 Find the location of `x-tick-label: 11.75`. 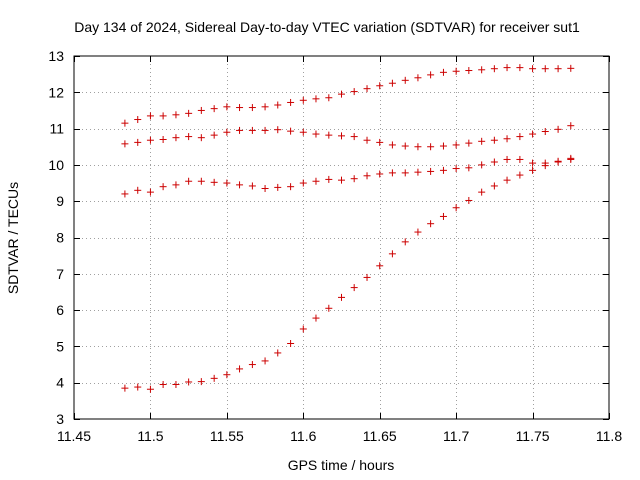

x-tick-label: 11.75 is located at coordinates (533, 436).